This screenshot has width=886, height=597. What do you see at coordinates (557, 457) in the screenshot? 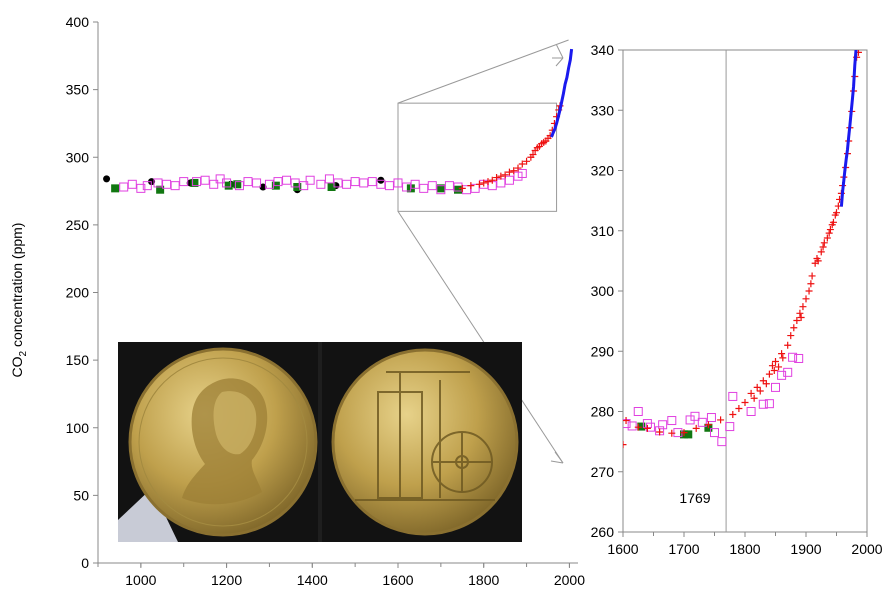
I see `arrowhead-bottom` at bounding box center [557, 457].